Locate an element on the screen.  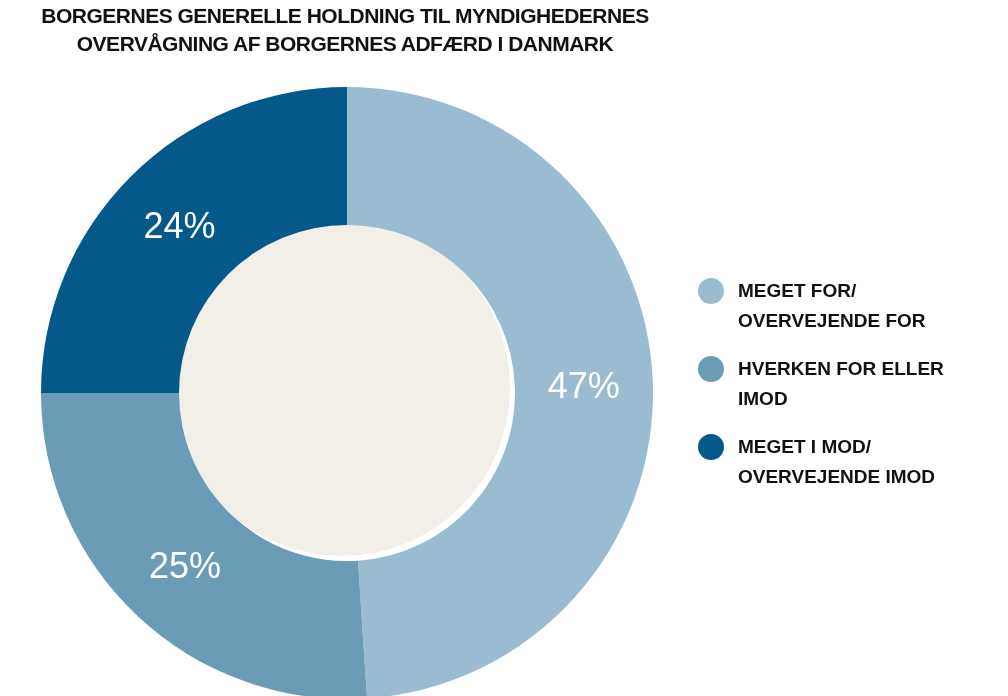
chart-title: BORGERNES GENERELLE HOLDNING TIL MYNDIGHEDERNES OVERVÅGNING AF BORGERNES ADFÆRD I DANMARK is located at coordinates (345, 30).